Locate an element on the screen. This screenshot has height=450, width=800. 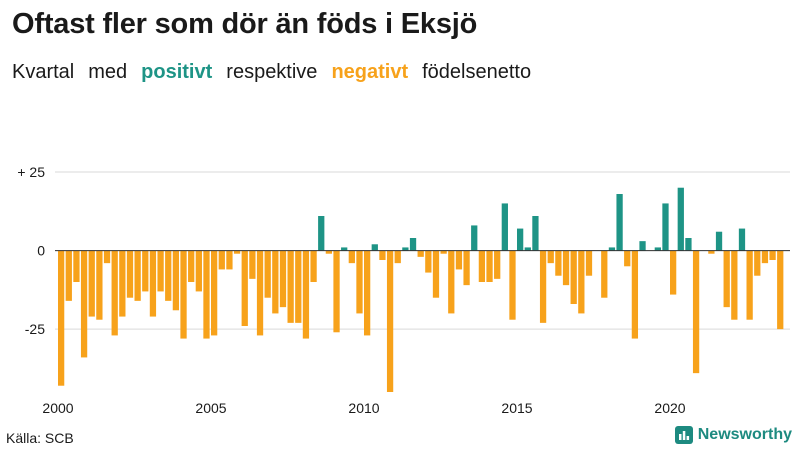
subtitle-word: födelsenetto is located at coordinates (477, 72).